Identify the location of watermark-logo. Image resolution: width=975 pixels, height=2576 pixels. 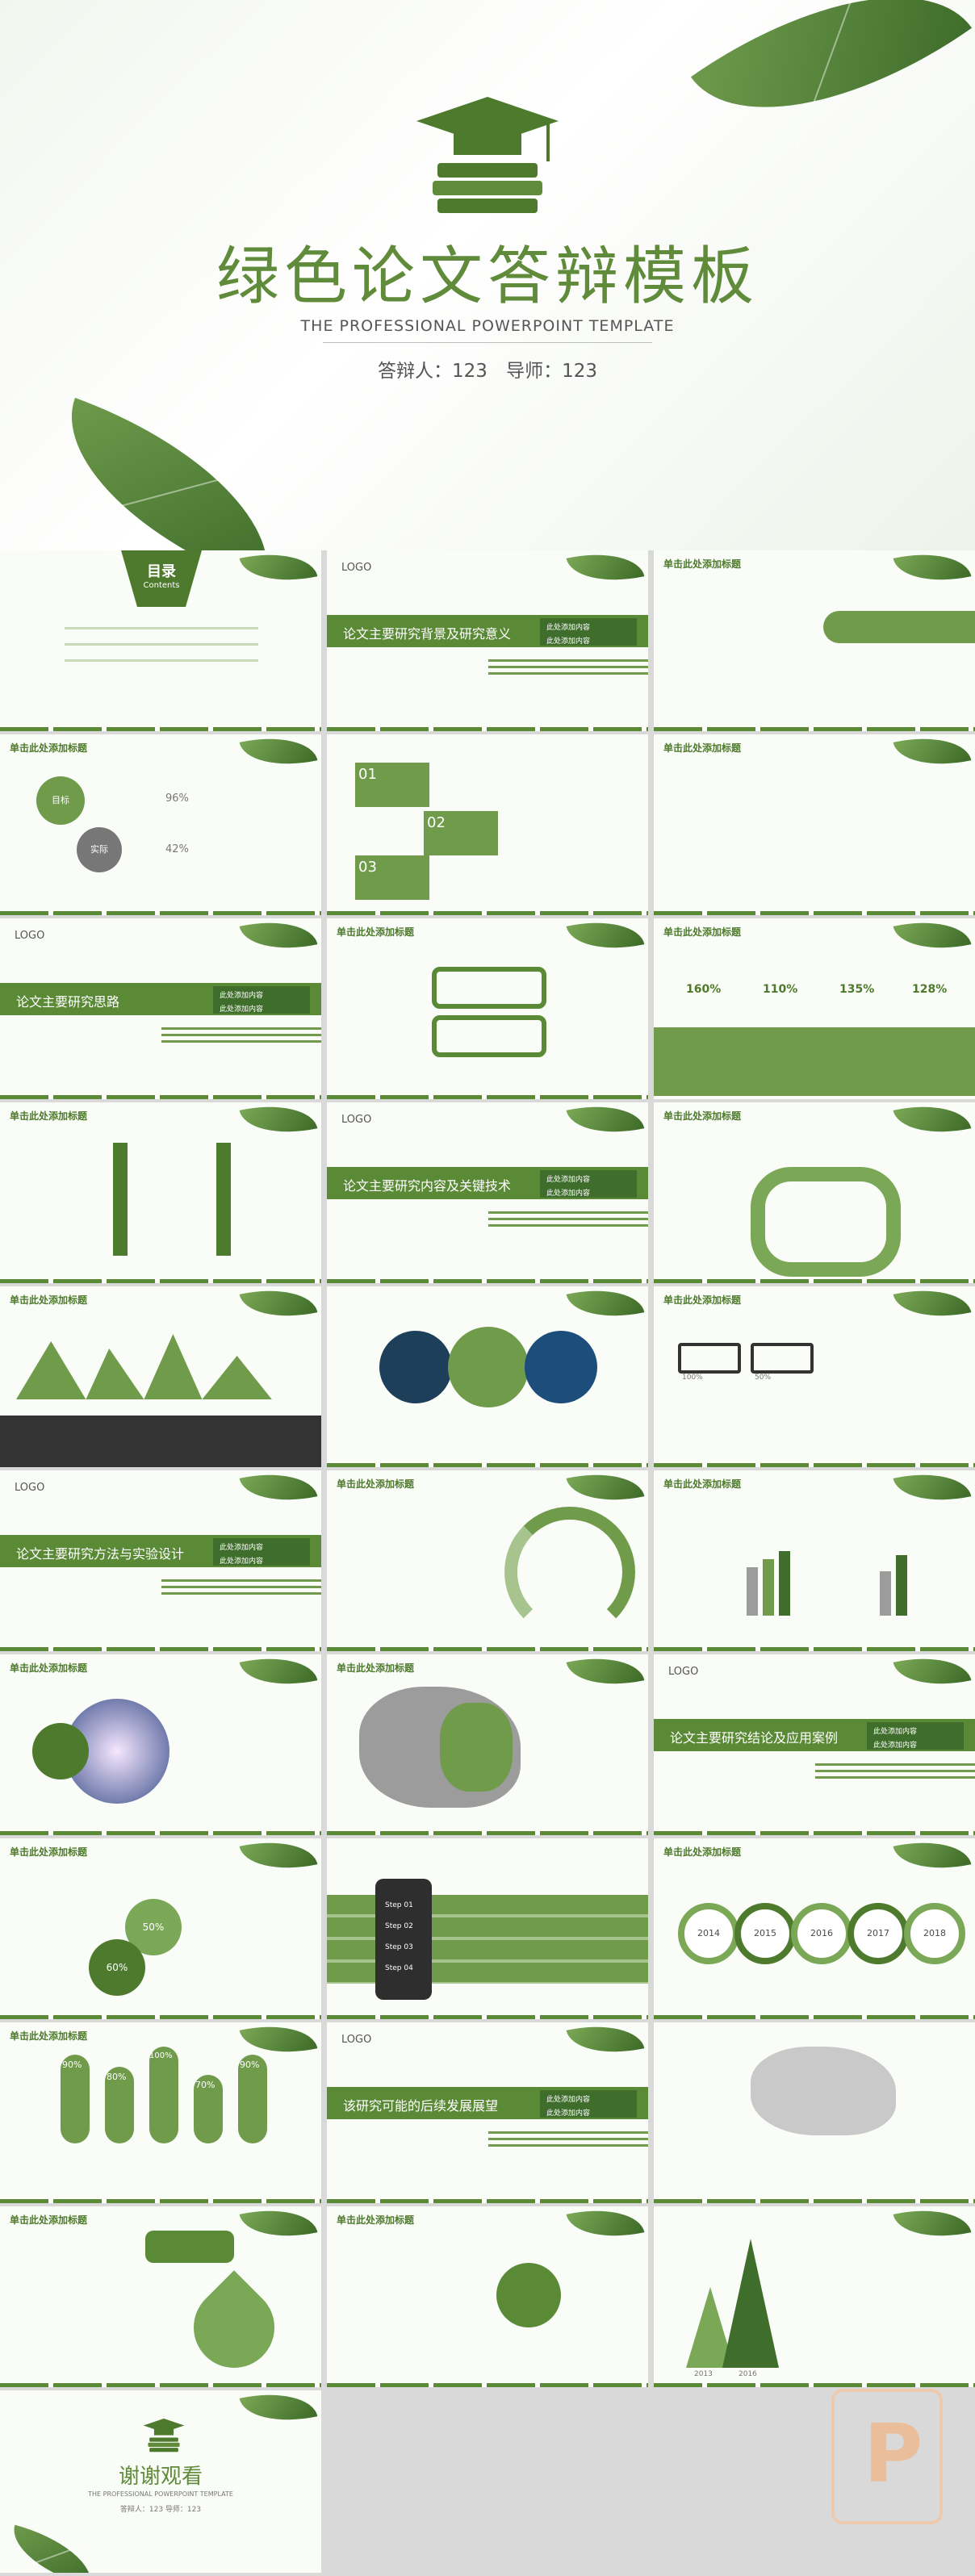
(887, 2456).